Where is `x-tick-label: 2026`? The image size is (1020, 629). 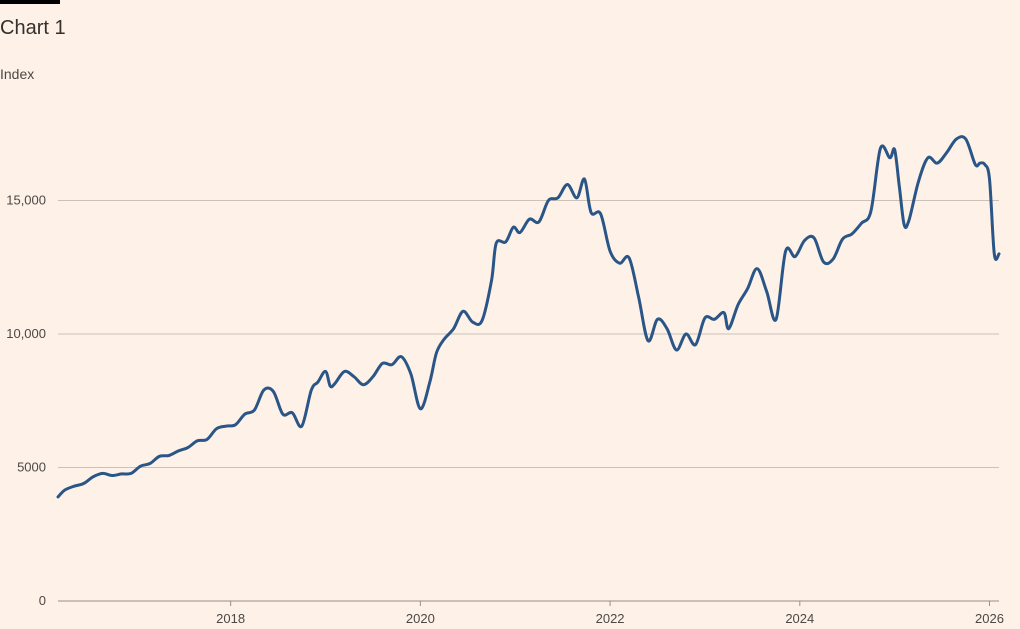 x-tick-label: 2026 is located at coordinates (989, 618).